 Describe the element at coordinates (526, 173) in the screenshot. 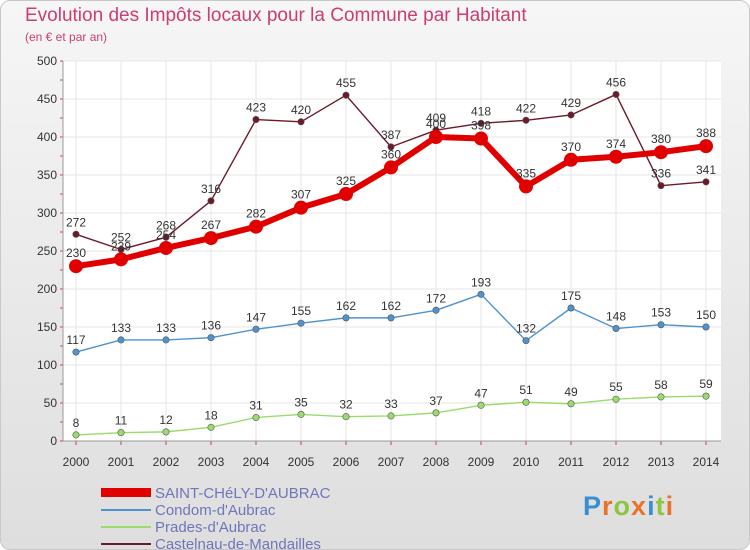

I see `data-label: 335` at that location.